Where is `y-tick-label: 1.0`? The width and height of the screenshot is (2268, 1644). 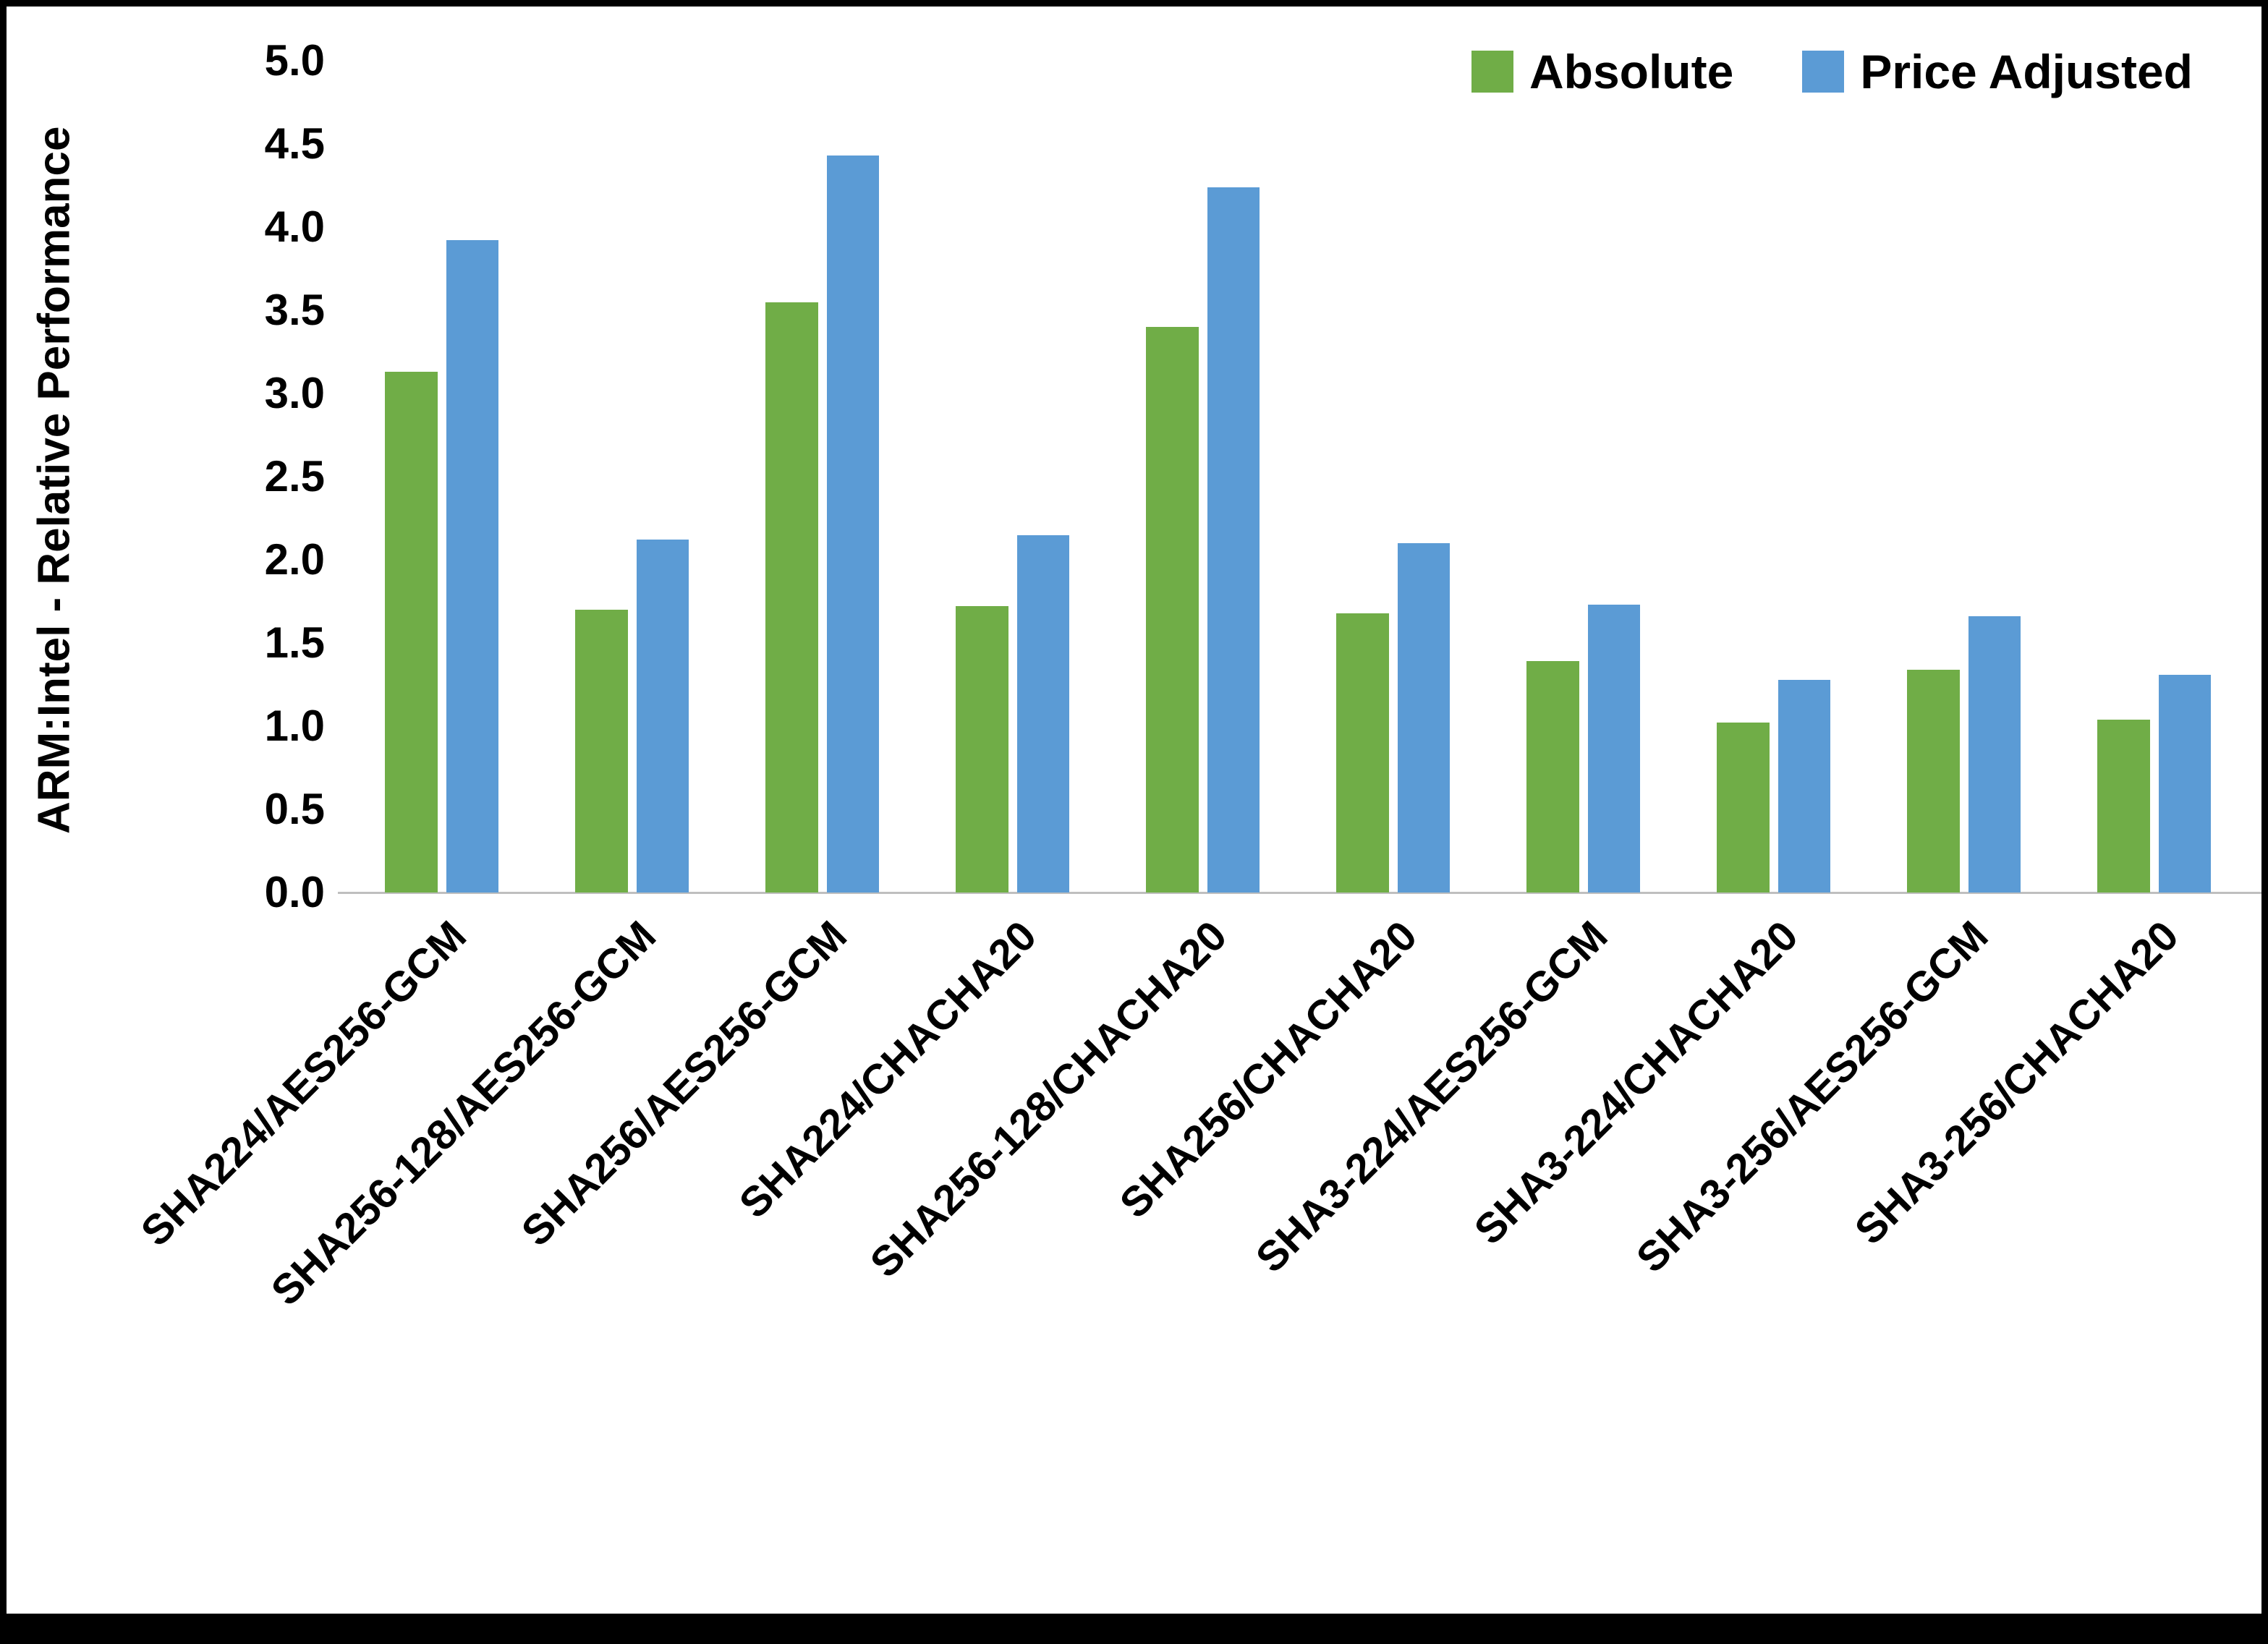 y-tick-label: 1.0 is located at coordinates (294, 726).